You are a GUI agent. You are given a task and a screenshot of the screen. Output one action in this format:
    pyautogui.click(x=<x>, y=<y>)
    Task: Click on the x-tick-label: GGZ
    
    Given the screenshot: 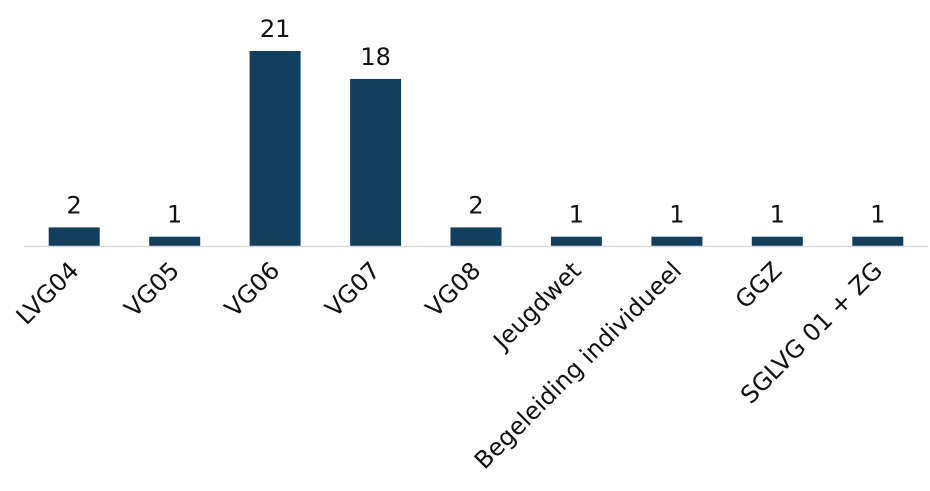 What is the action you would take?
    pyautogui.click(x=759, y=285)
    